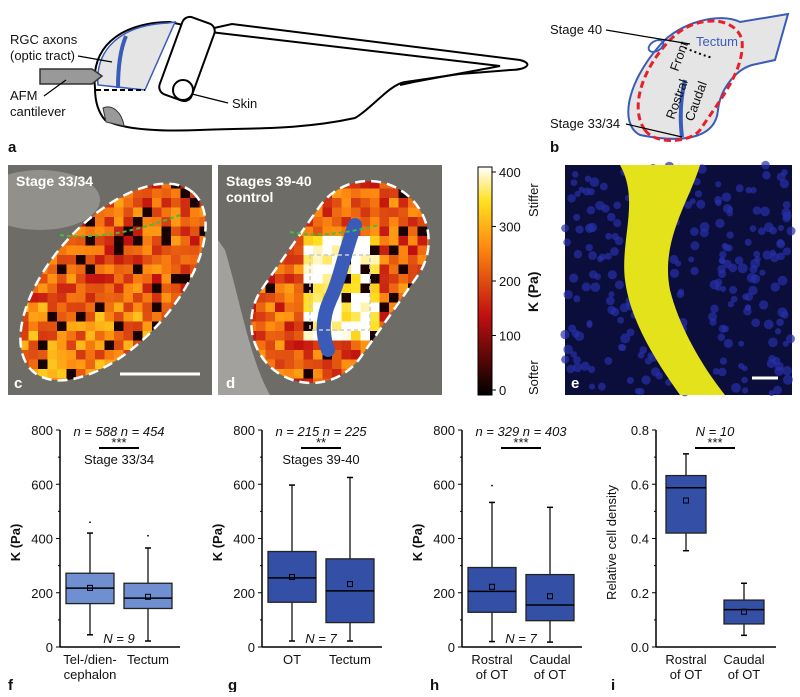  Describe the element at coordinates (575, 383) in the screenshot. I see `panel-label-e: e` at that location.